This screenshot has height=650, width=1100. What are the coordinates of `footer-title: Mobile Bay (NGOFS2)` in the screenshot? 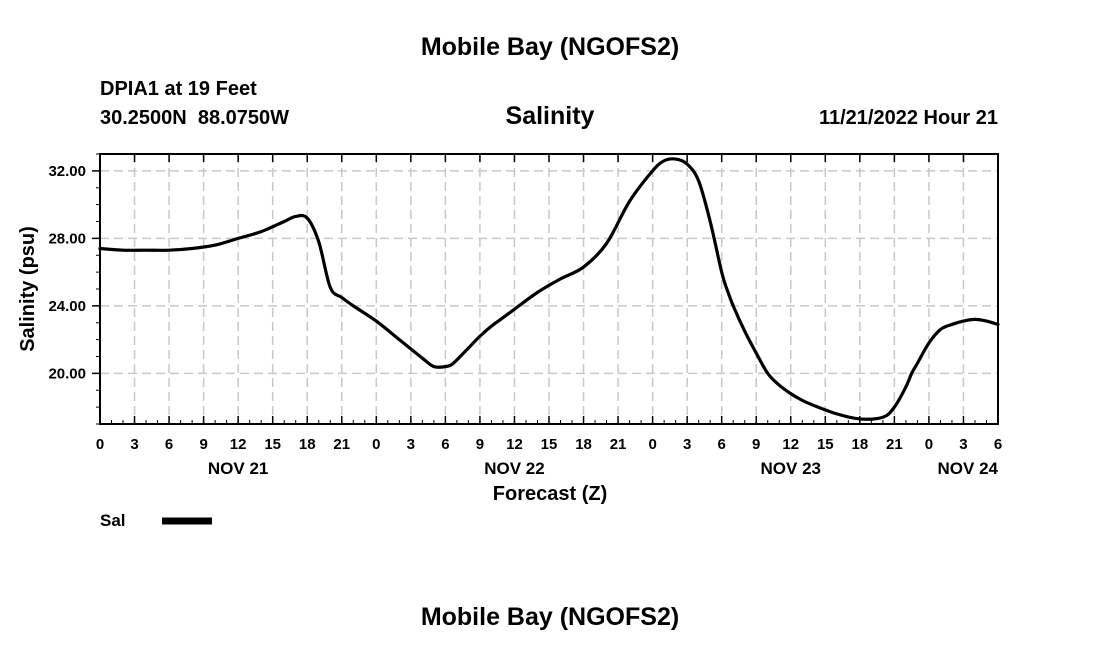 It's located at (550, 617).